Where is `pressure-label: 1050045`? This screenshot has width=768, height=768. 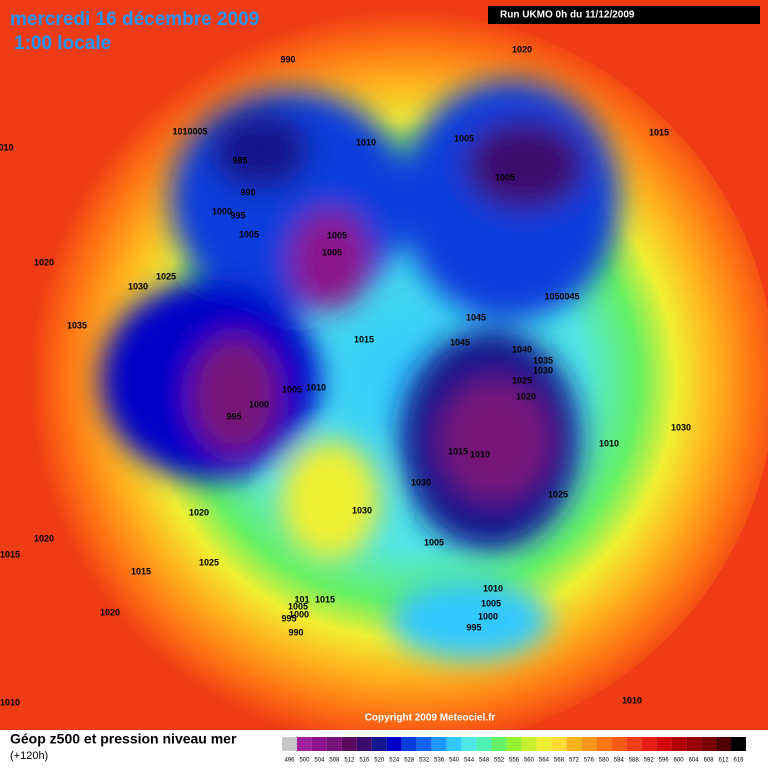 pressure-label: 1050045 is located at coordinates (561, 296).